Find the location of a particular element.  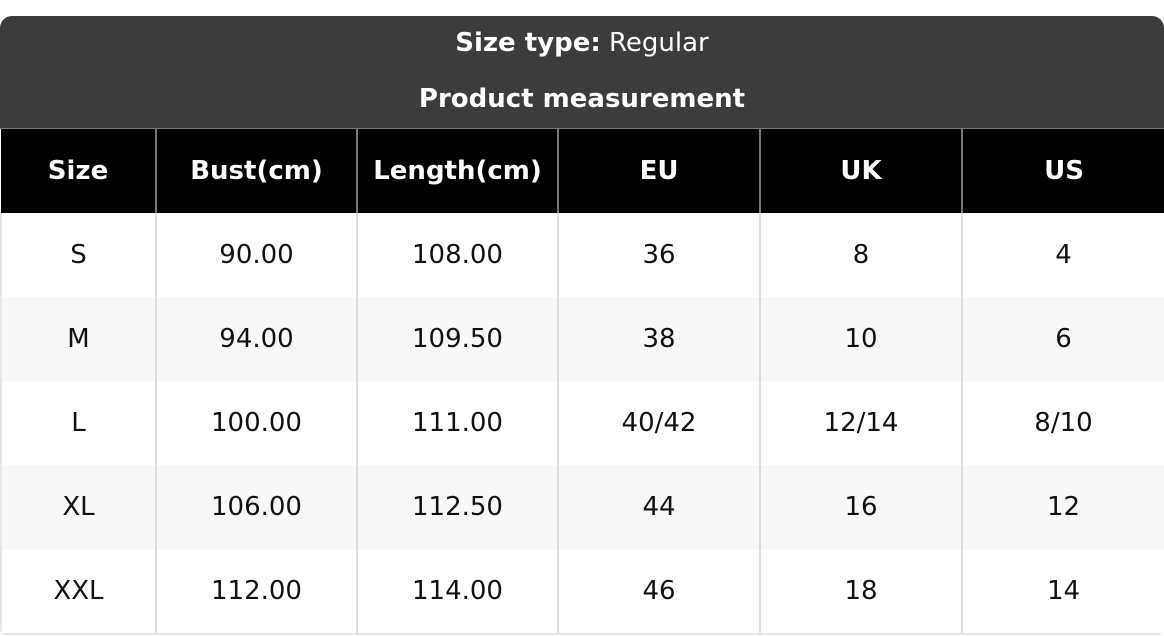

cell-uk: 16 is located at coordinates (860, 507).